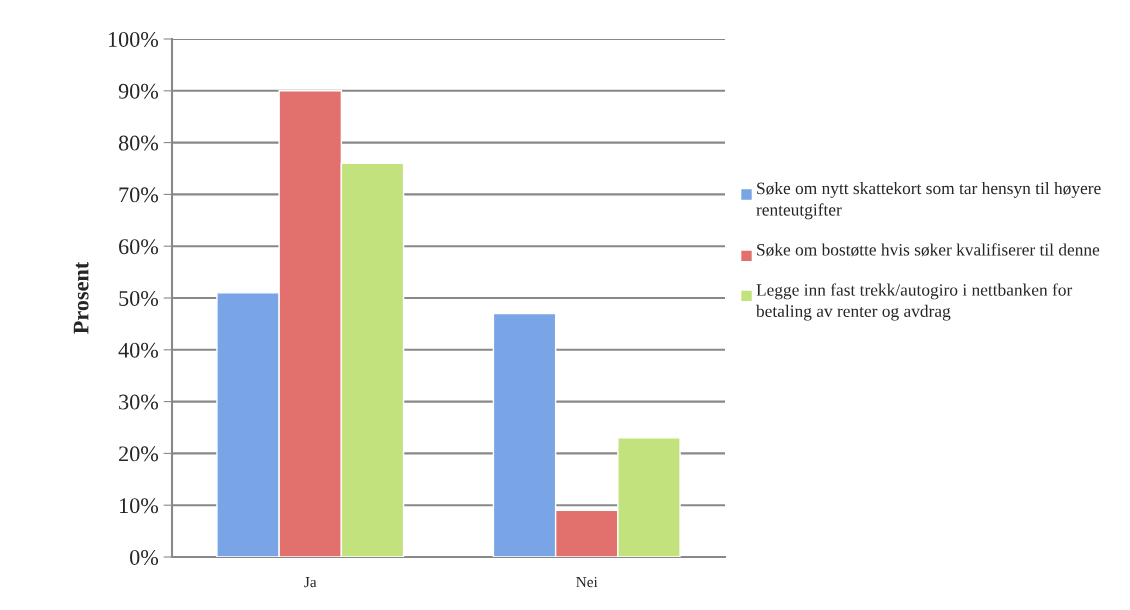  Describe the element at coordinates (81, 297) in the screenshot. I see `y-axis-title: Prosent` at that location.